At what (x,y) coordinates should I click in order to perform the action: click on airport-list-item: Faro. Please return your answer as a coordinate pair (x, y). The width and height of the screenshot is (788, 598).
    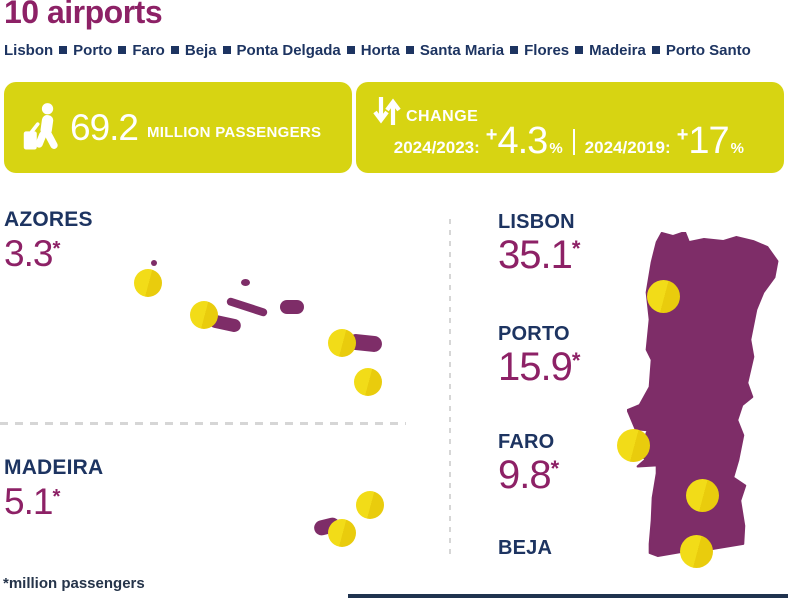
    Looking at the image, I should click on (148, 50).